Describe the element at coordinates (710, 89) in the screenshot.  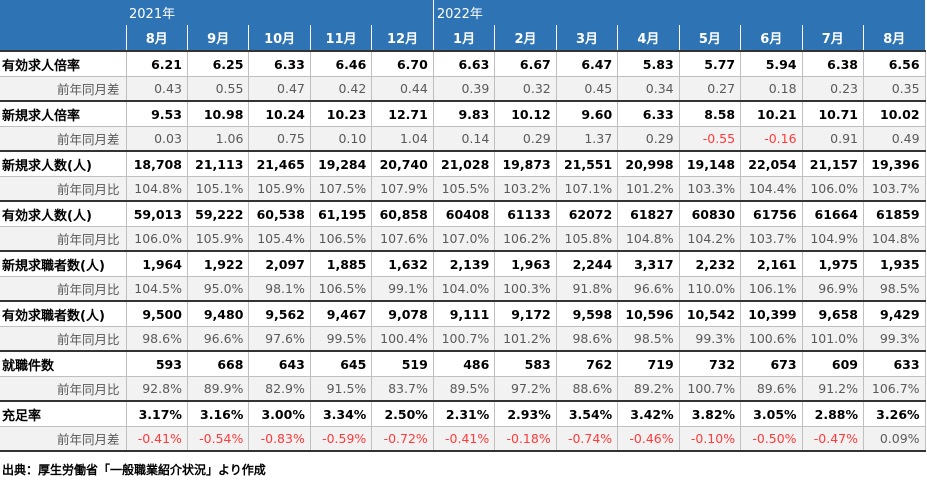
I see `comparison-value-cell: 0.27` at that location.